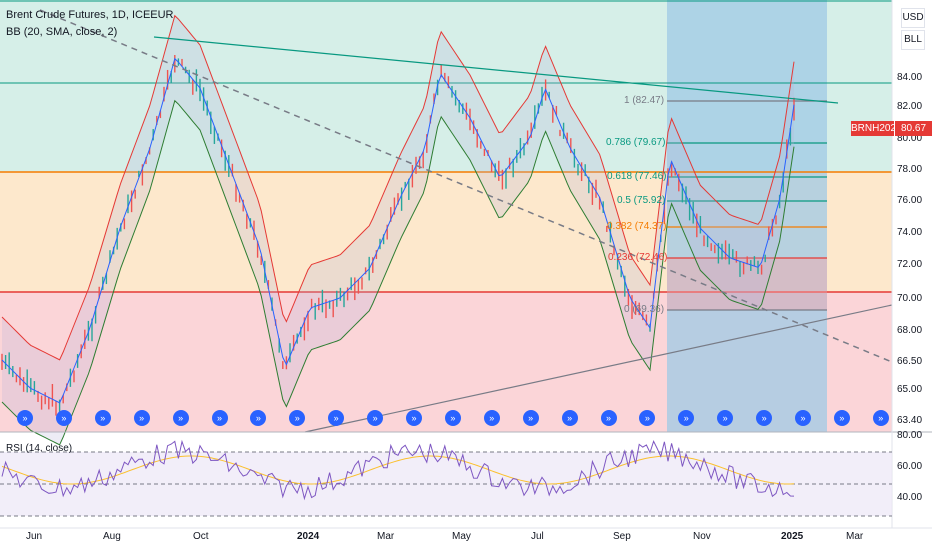  I want to click on symbol-title: Brent Crude Futures, 1D, ICEEUR, so click(90, 15).